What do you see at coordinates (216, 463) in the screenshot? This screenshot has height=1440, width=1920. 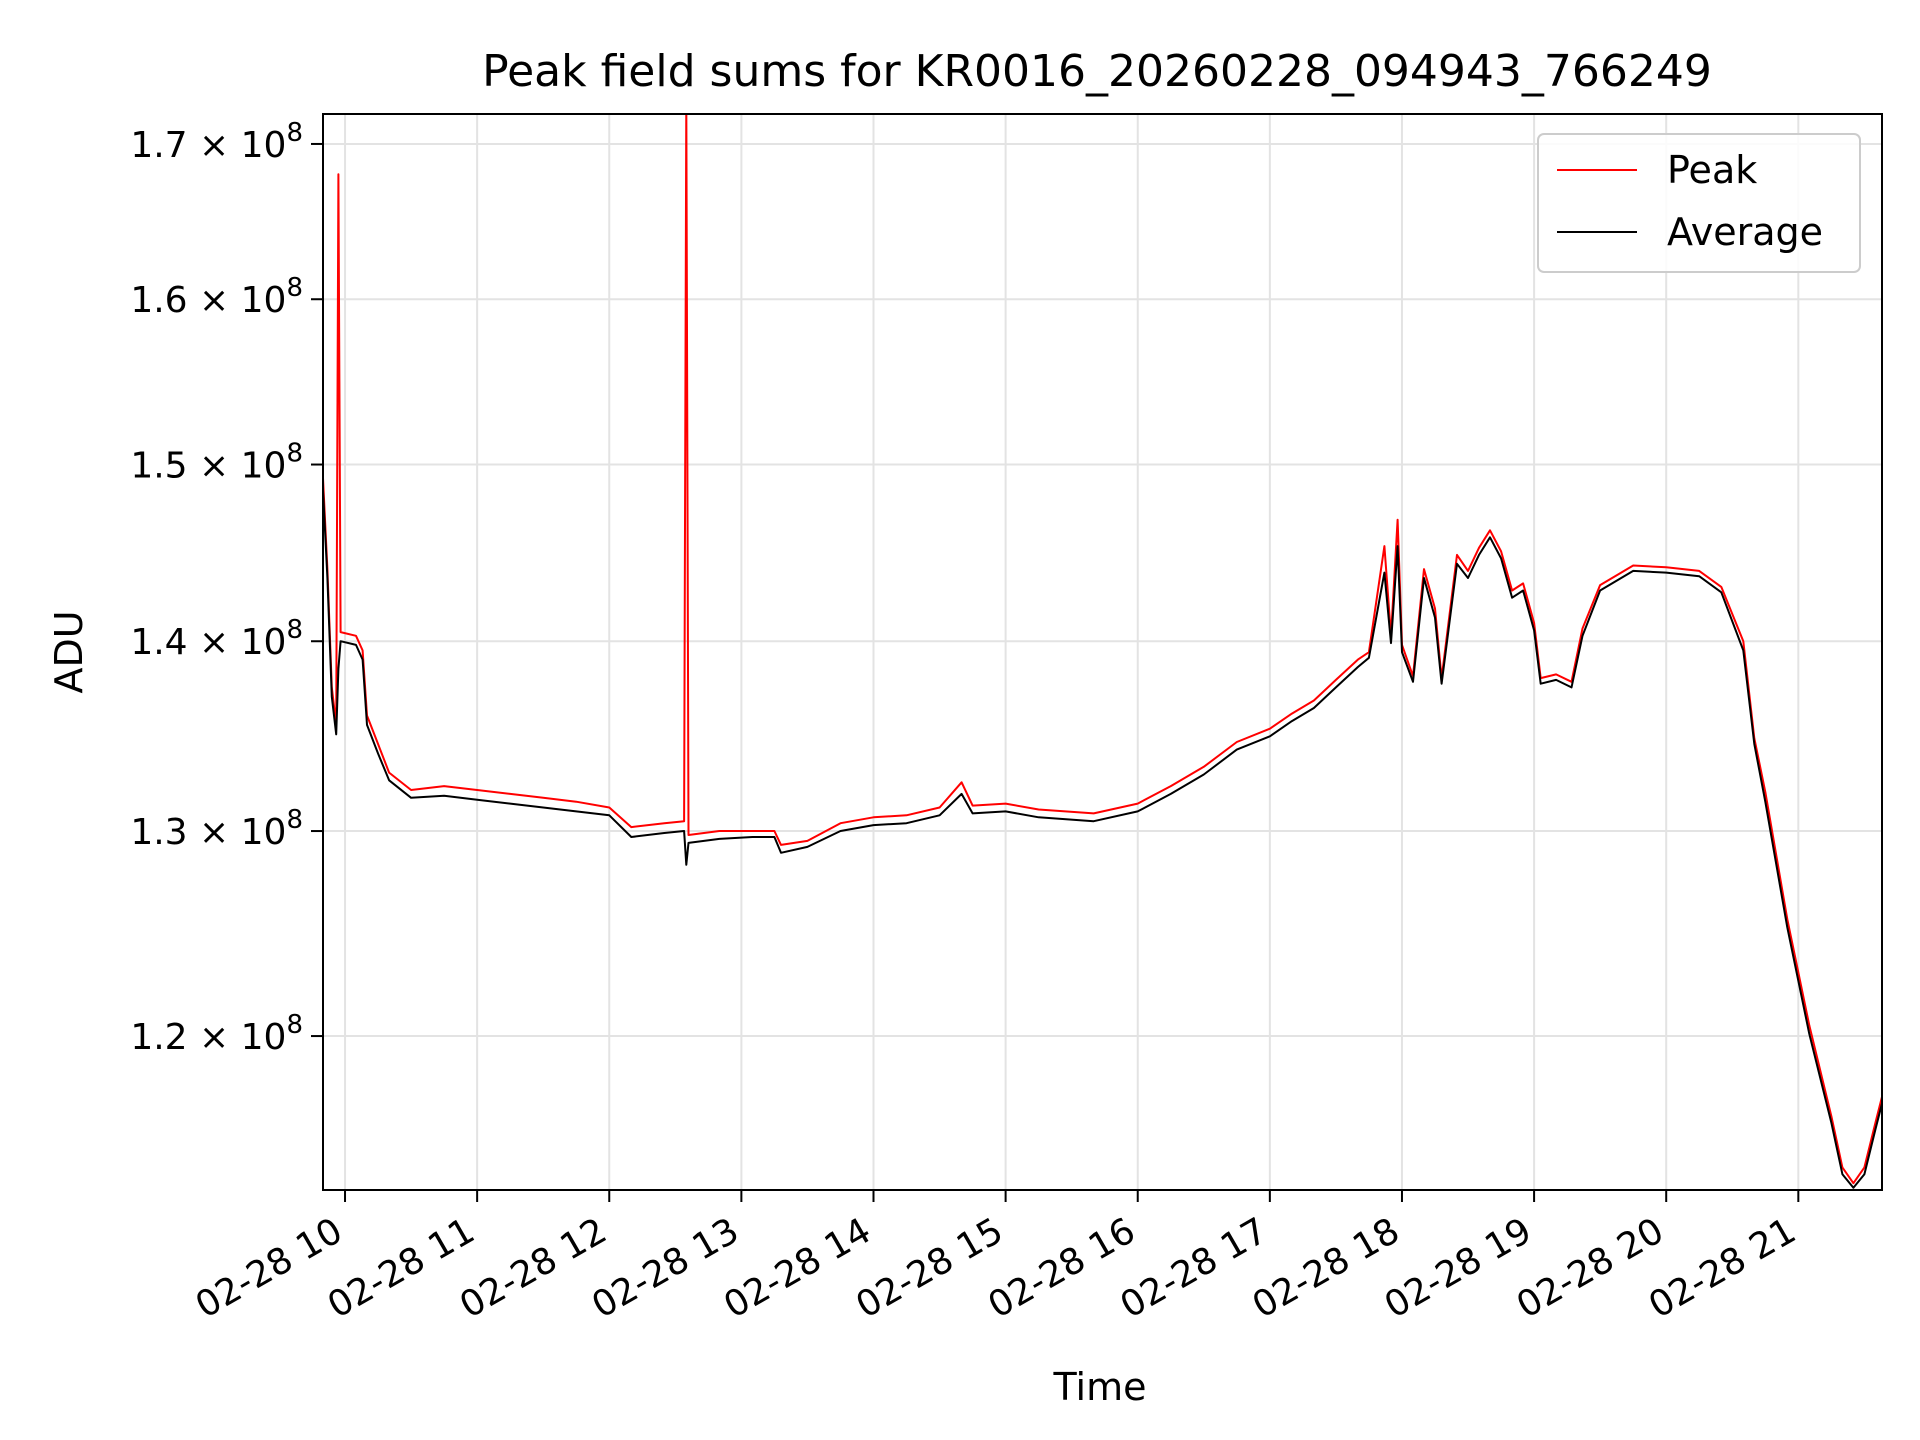 I see `y-tick-label-3: 1.5 × 108` at bounding box center [216, 463].